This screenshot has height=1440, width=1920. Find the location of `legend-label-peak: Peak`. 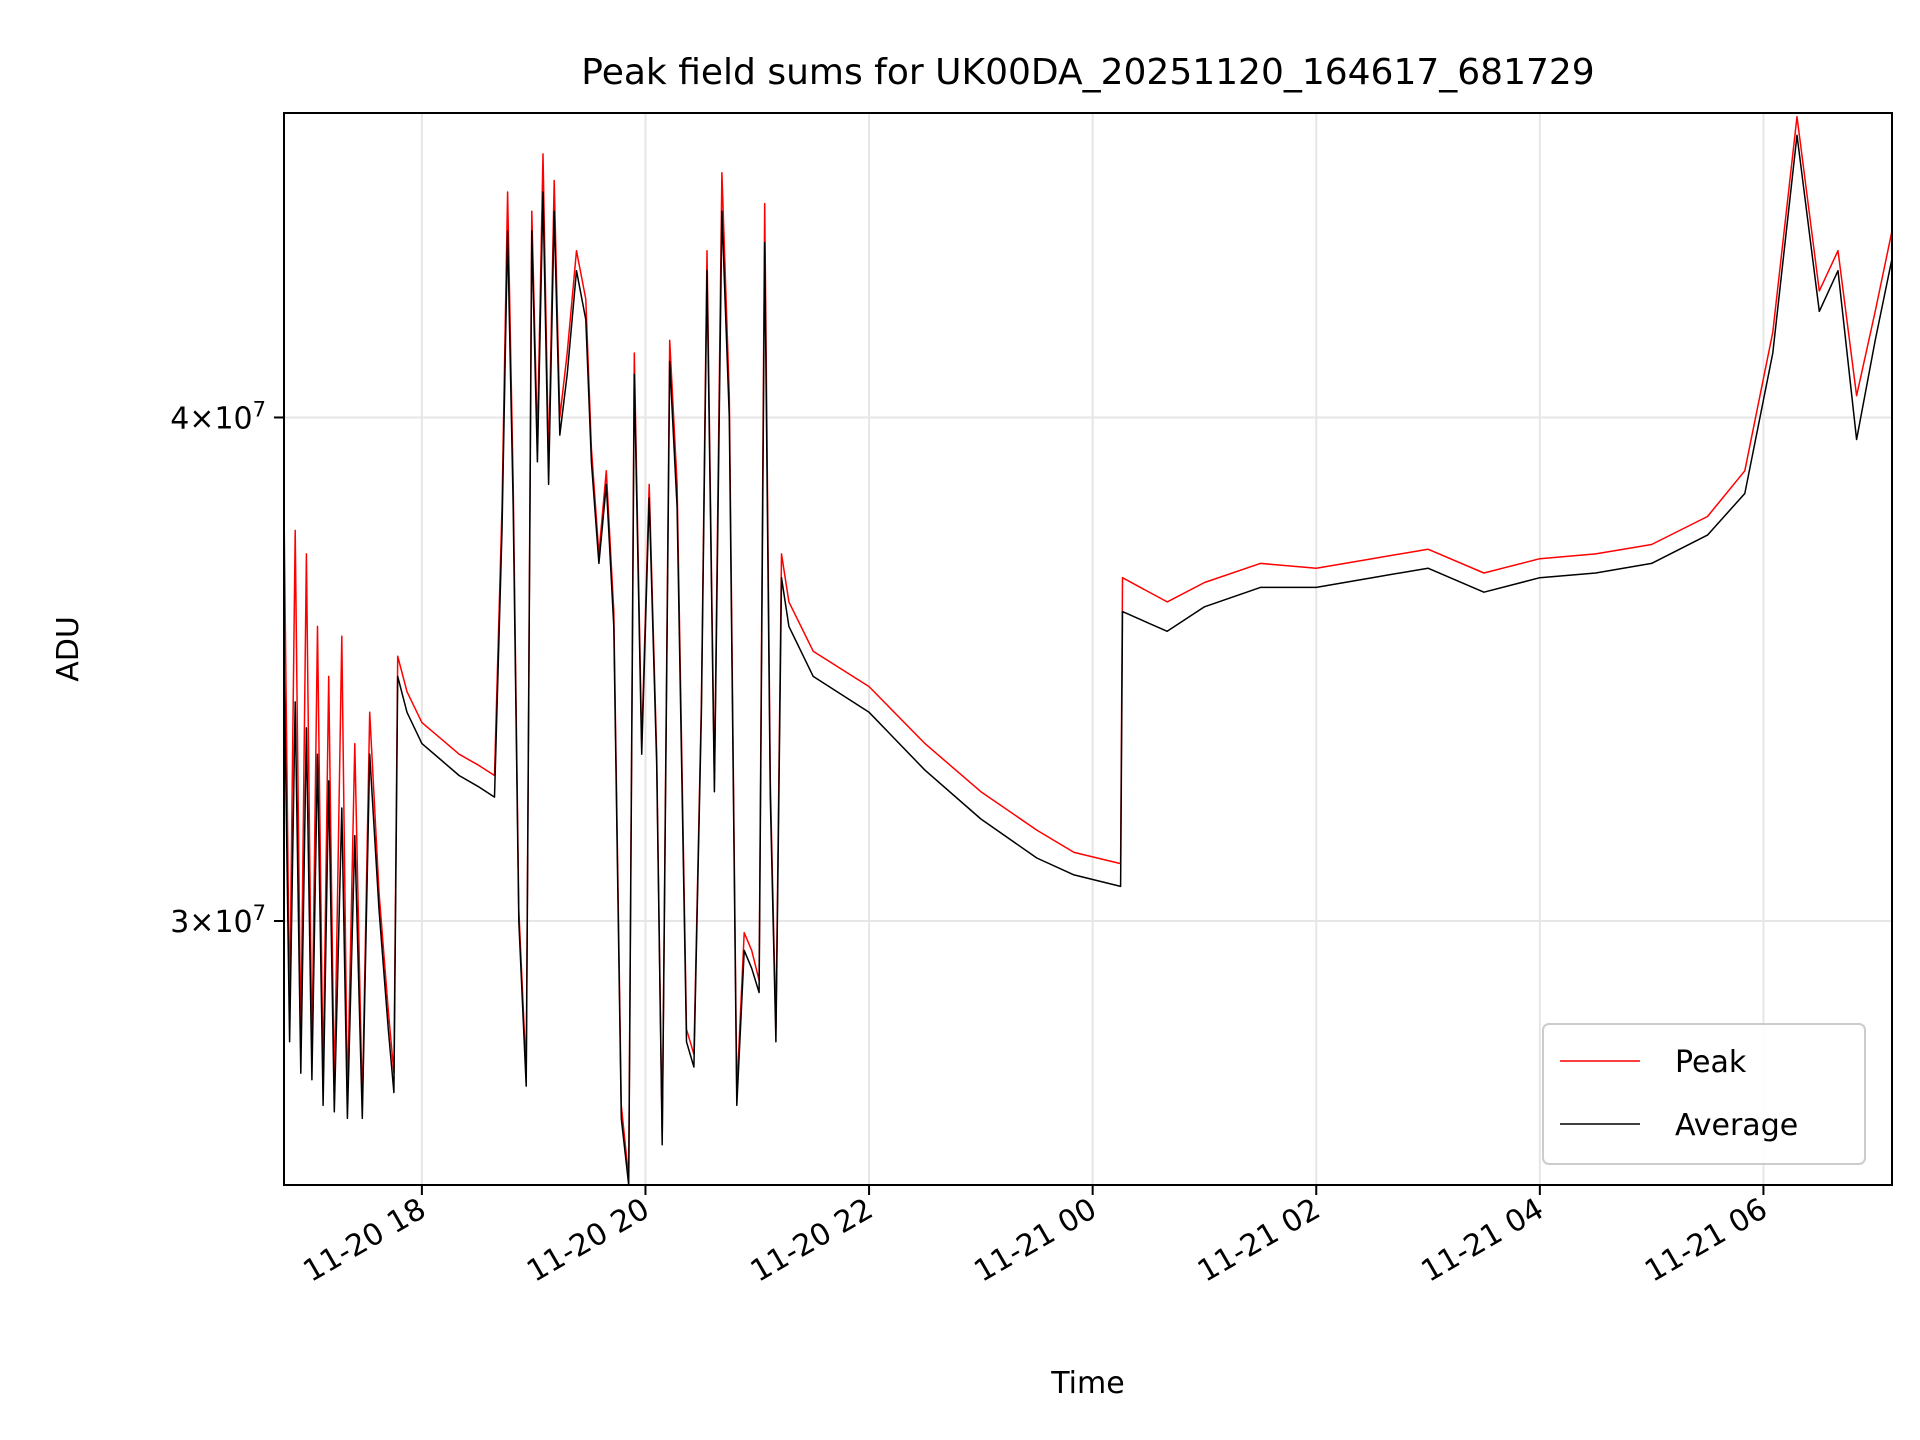

legend-label-peak: Peak is located at coordinates (1711, 1062).